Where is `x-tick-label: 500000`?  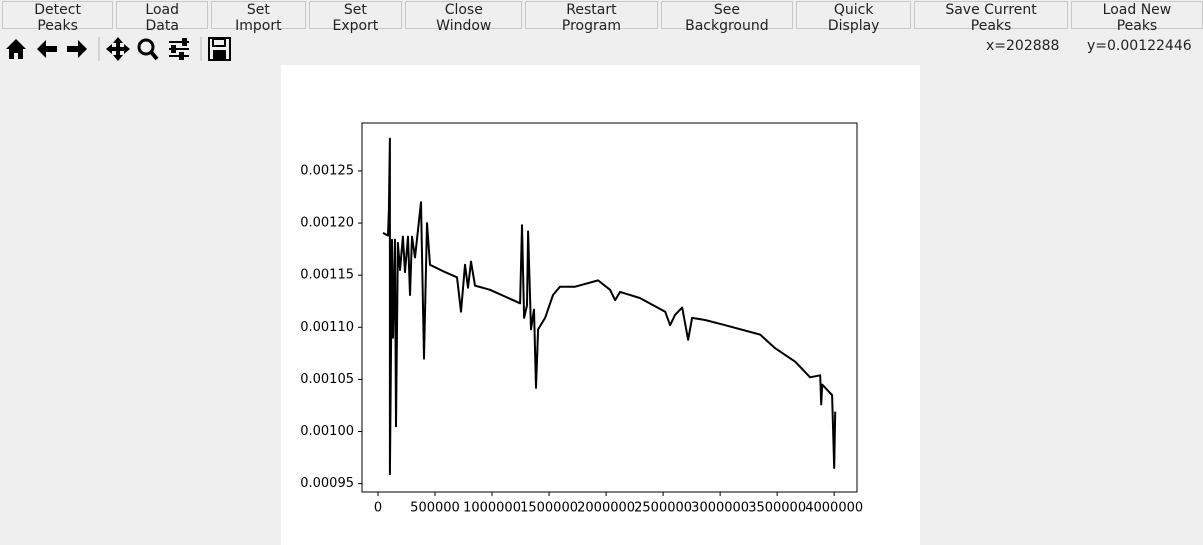
x-tick-label: 500000 is located at coordinates (435, 508).